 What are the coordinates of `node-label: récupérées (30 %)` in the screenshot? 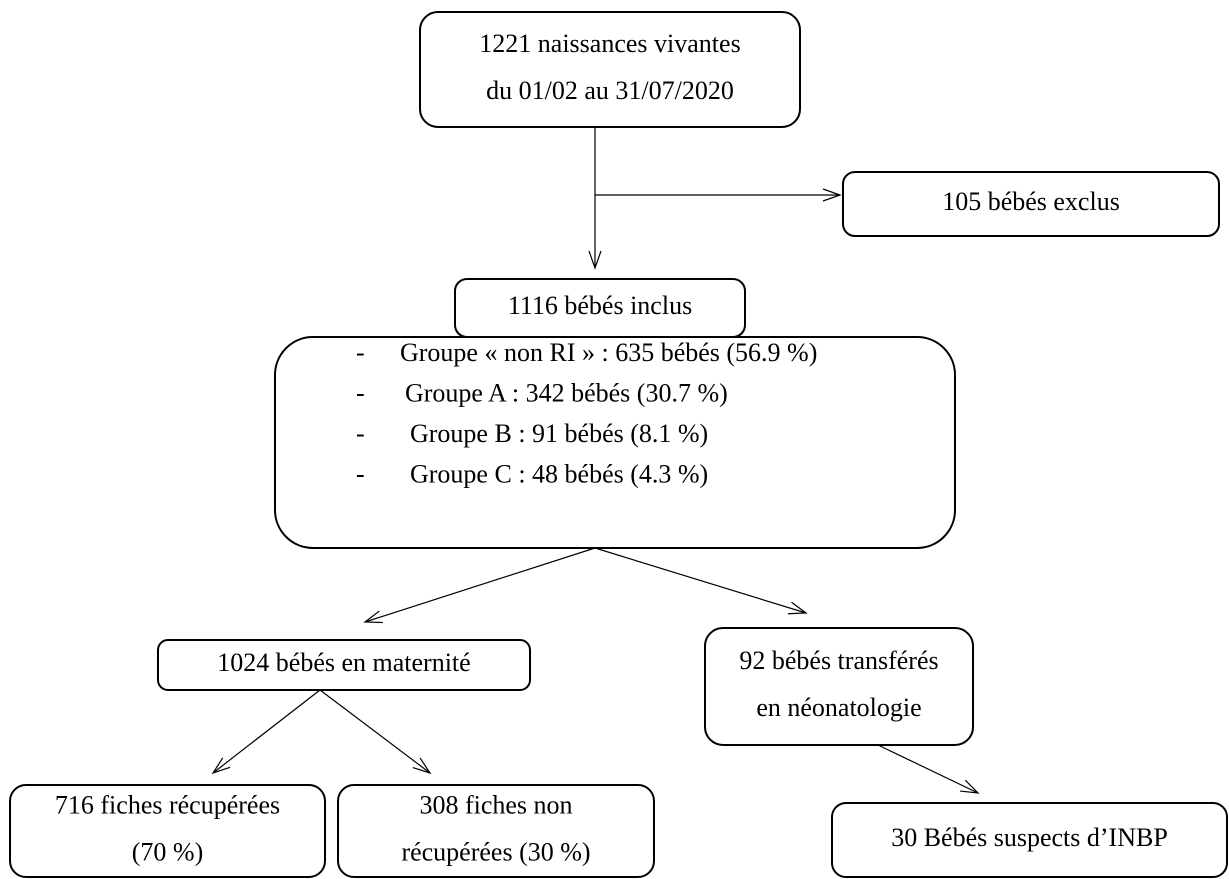 It's located at (495, 851).